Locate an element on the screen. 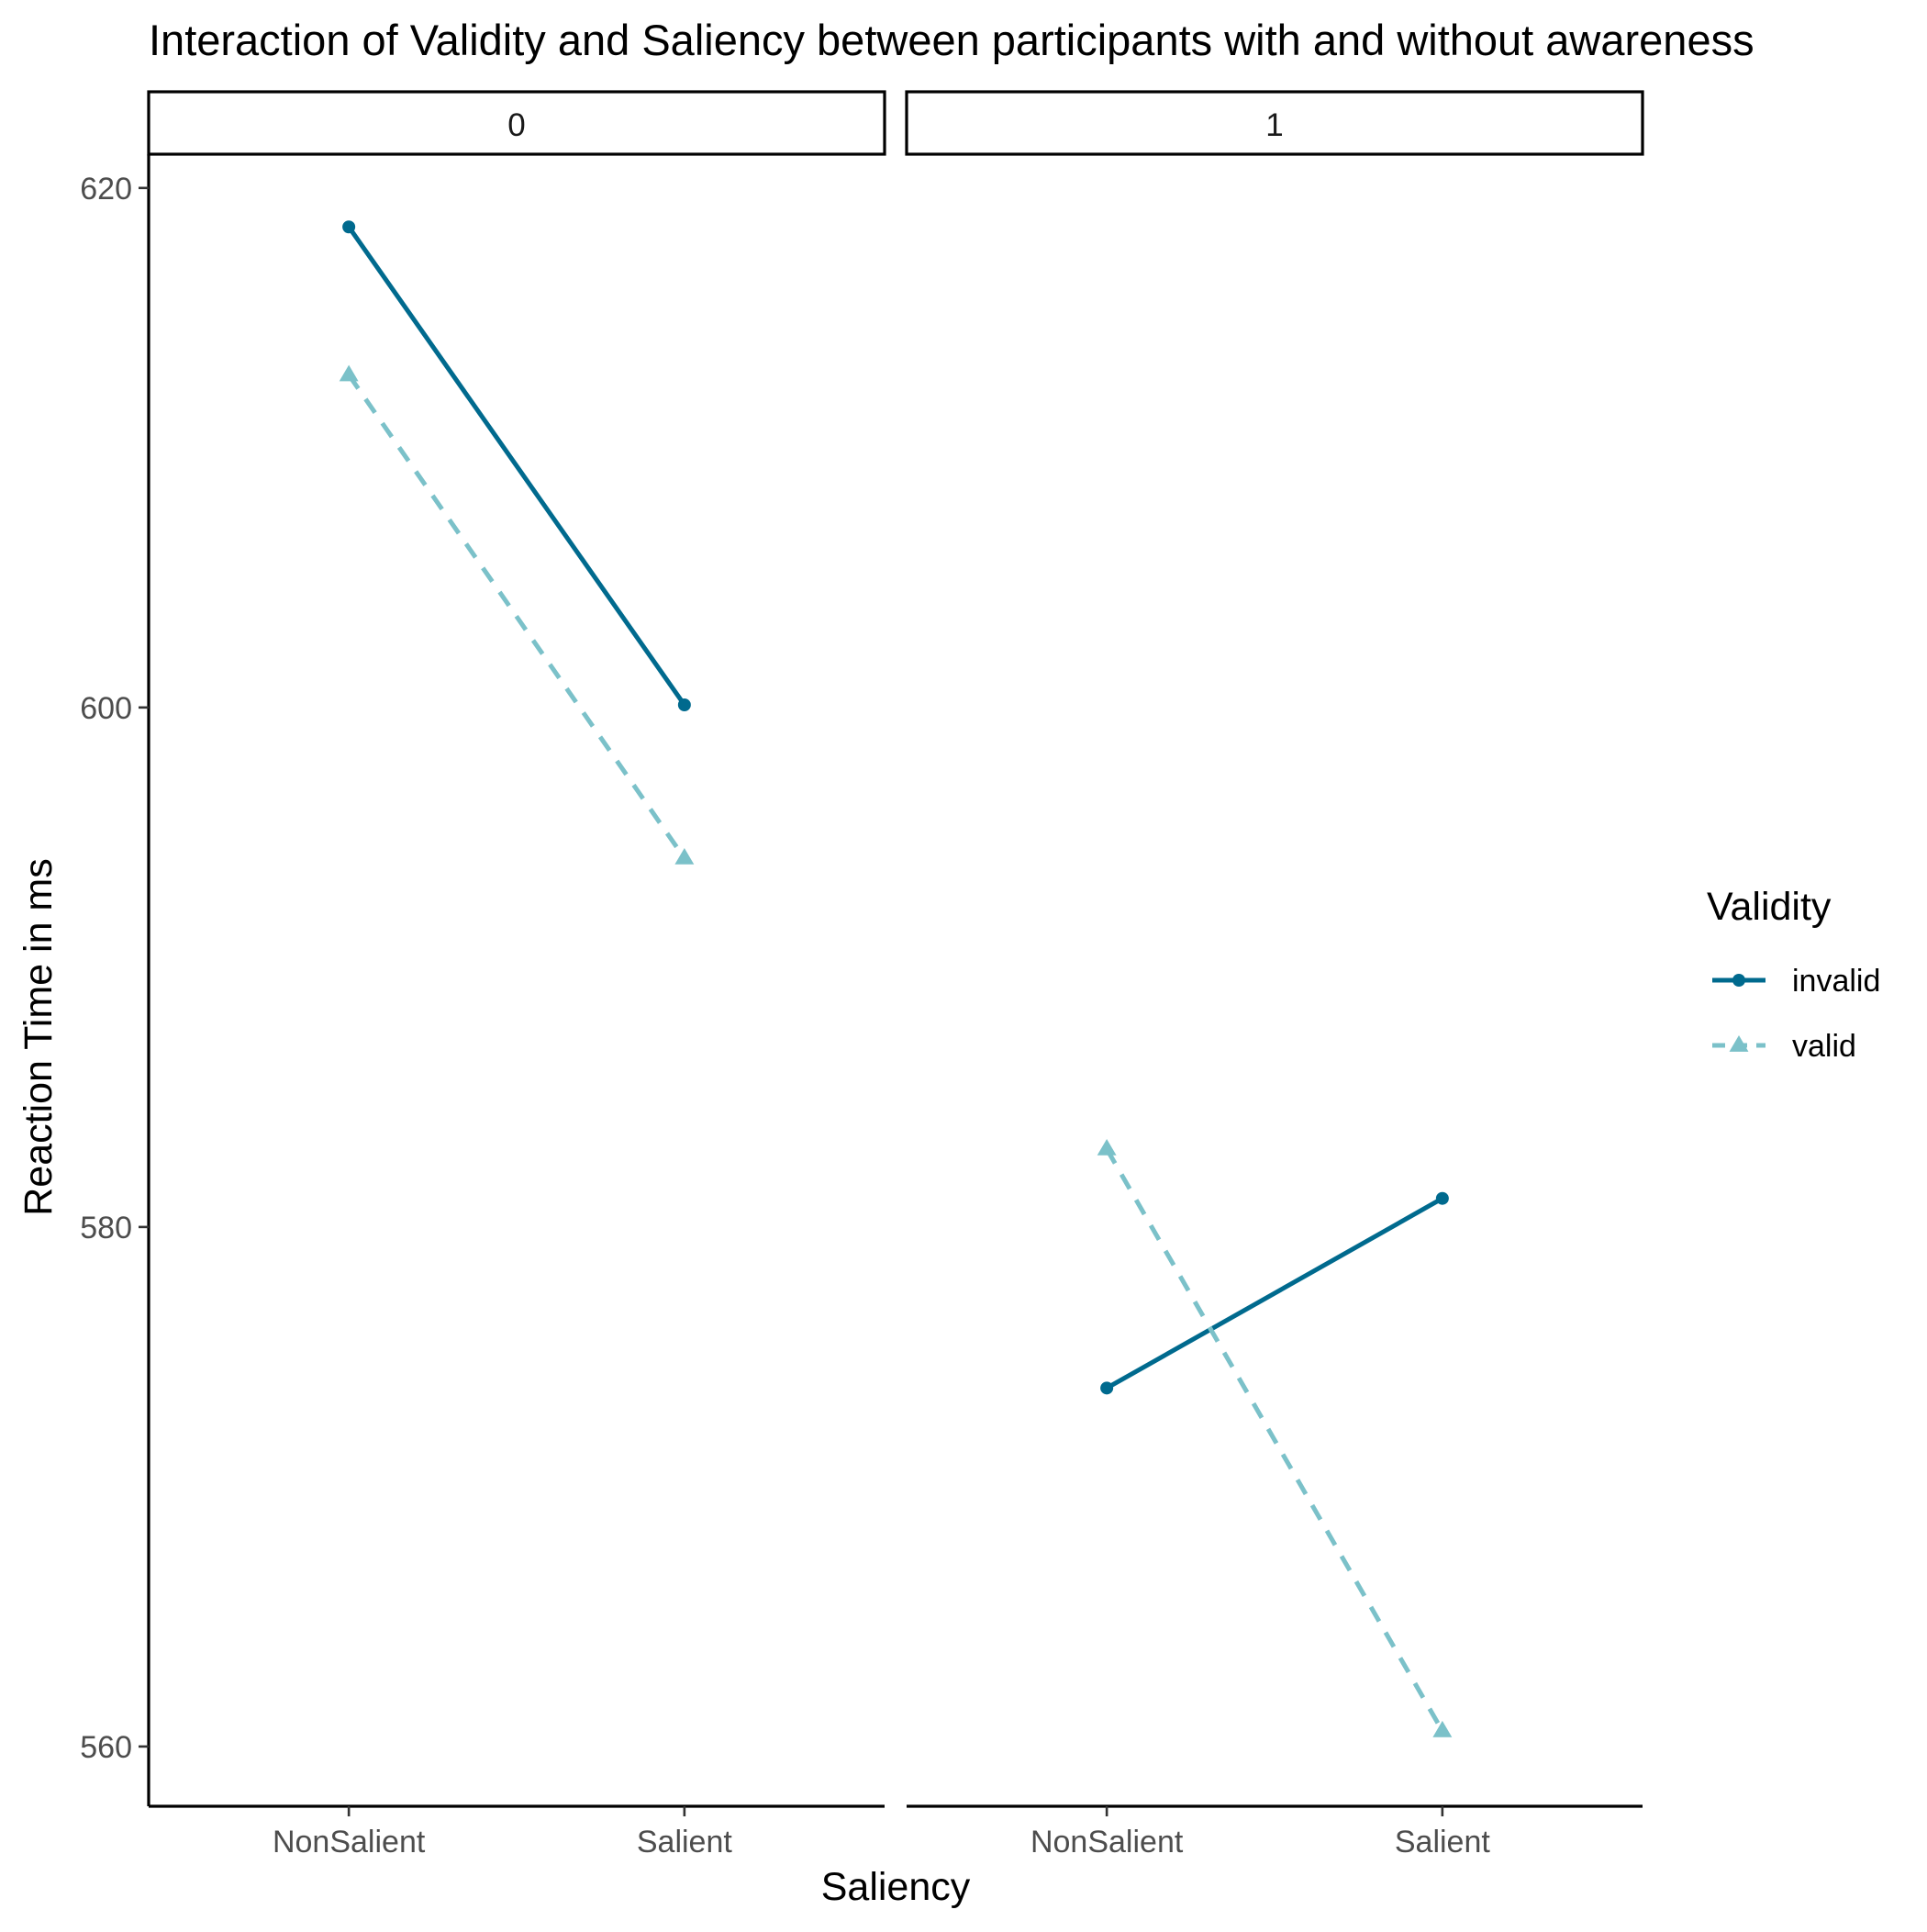  legend-title: Validity is located at coordinates (1769, 907).